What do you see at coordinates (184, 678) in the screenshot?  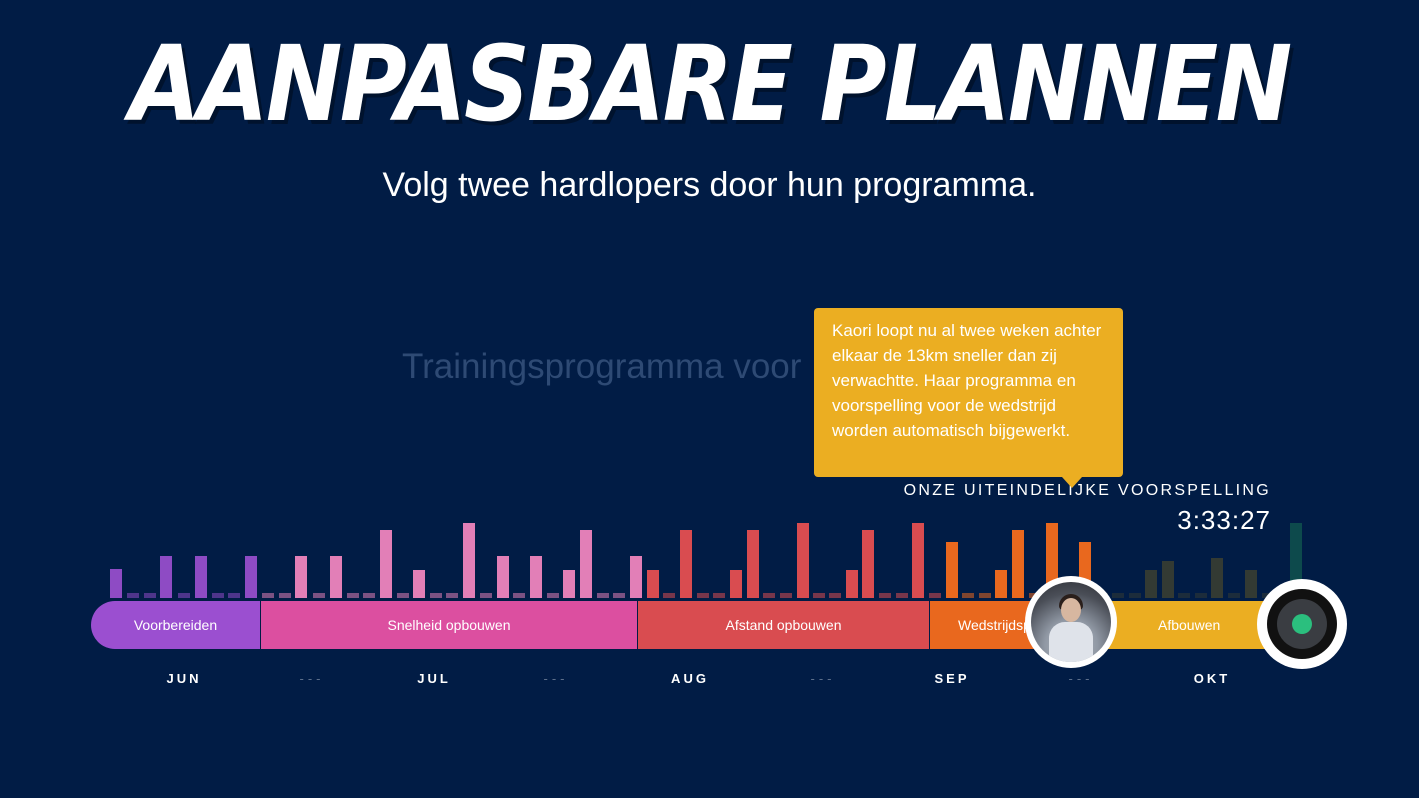 I see `month-label-jun: JUN` at bounding box center [184, 678].